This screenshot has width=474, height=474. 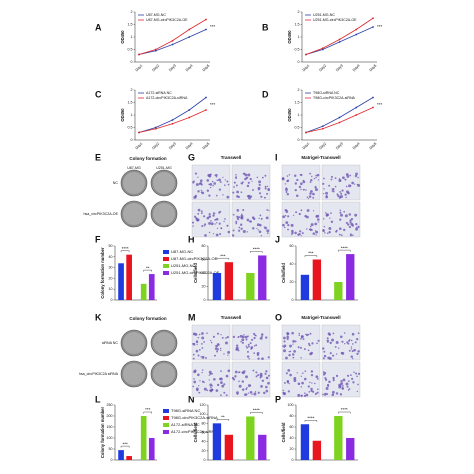 What do you see at coordinates (148, 409) in the screenshot?
I see `significance: ***` at bounding box center [148, 409].